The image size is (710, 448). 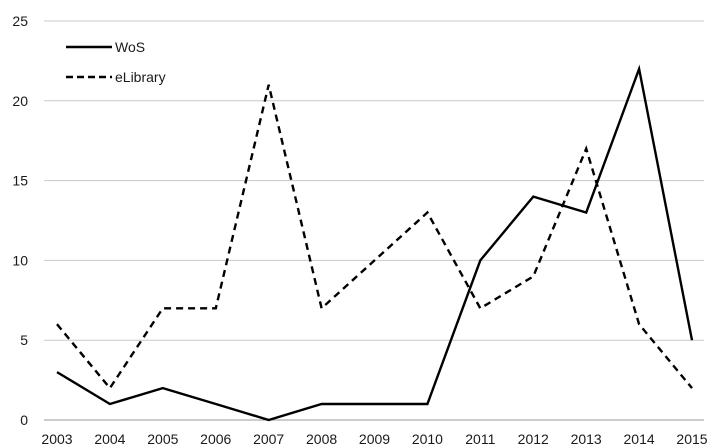 What do you see at coordinates (20, 220) in the screenshot?
I see `y-axis: 0 5 10 15 20 25` at bounding box center [20, 220].